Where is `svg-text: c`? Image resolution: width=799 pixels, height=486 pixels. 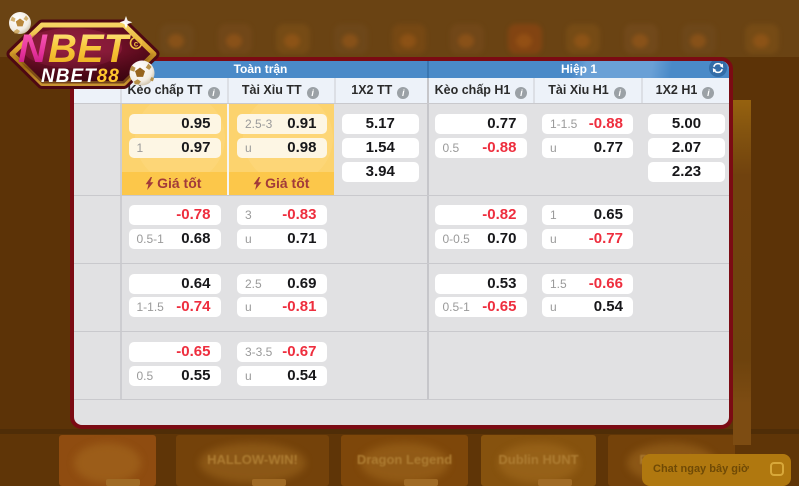 svg-text: c is located at coordinates (136, 44).